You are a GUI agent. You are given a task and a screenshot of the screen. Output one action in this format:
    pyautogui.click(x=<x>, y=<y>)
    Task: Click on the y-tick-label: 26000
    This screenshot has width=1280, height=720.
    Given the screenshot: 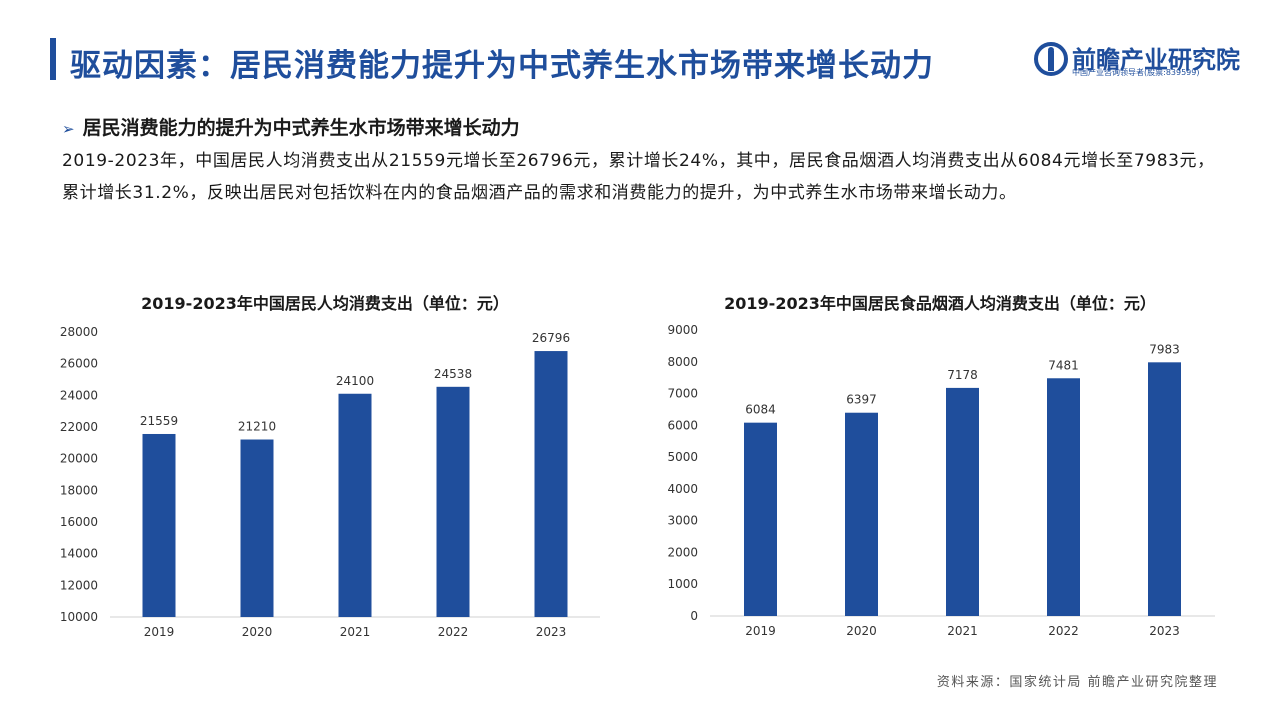 What is the action you would take?
    pyautogui.click(x=79, y=364)
    